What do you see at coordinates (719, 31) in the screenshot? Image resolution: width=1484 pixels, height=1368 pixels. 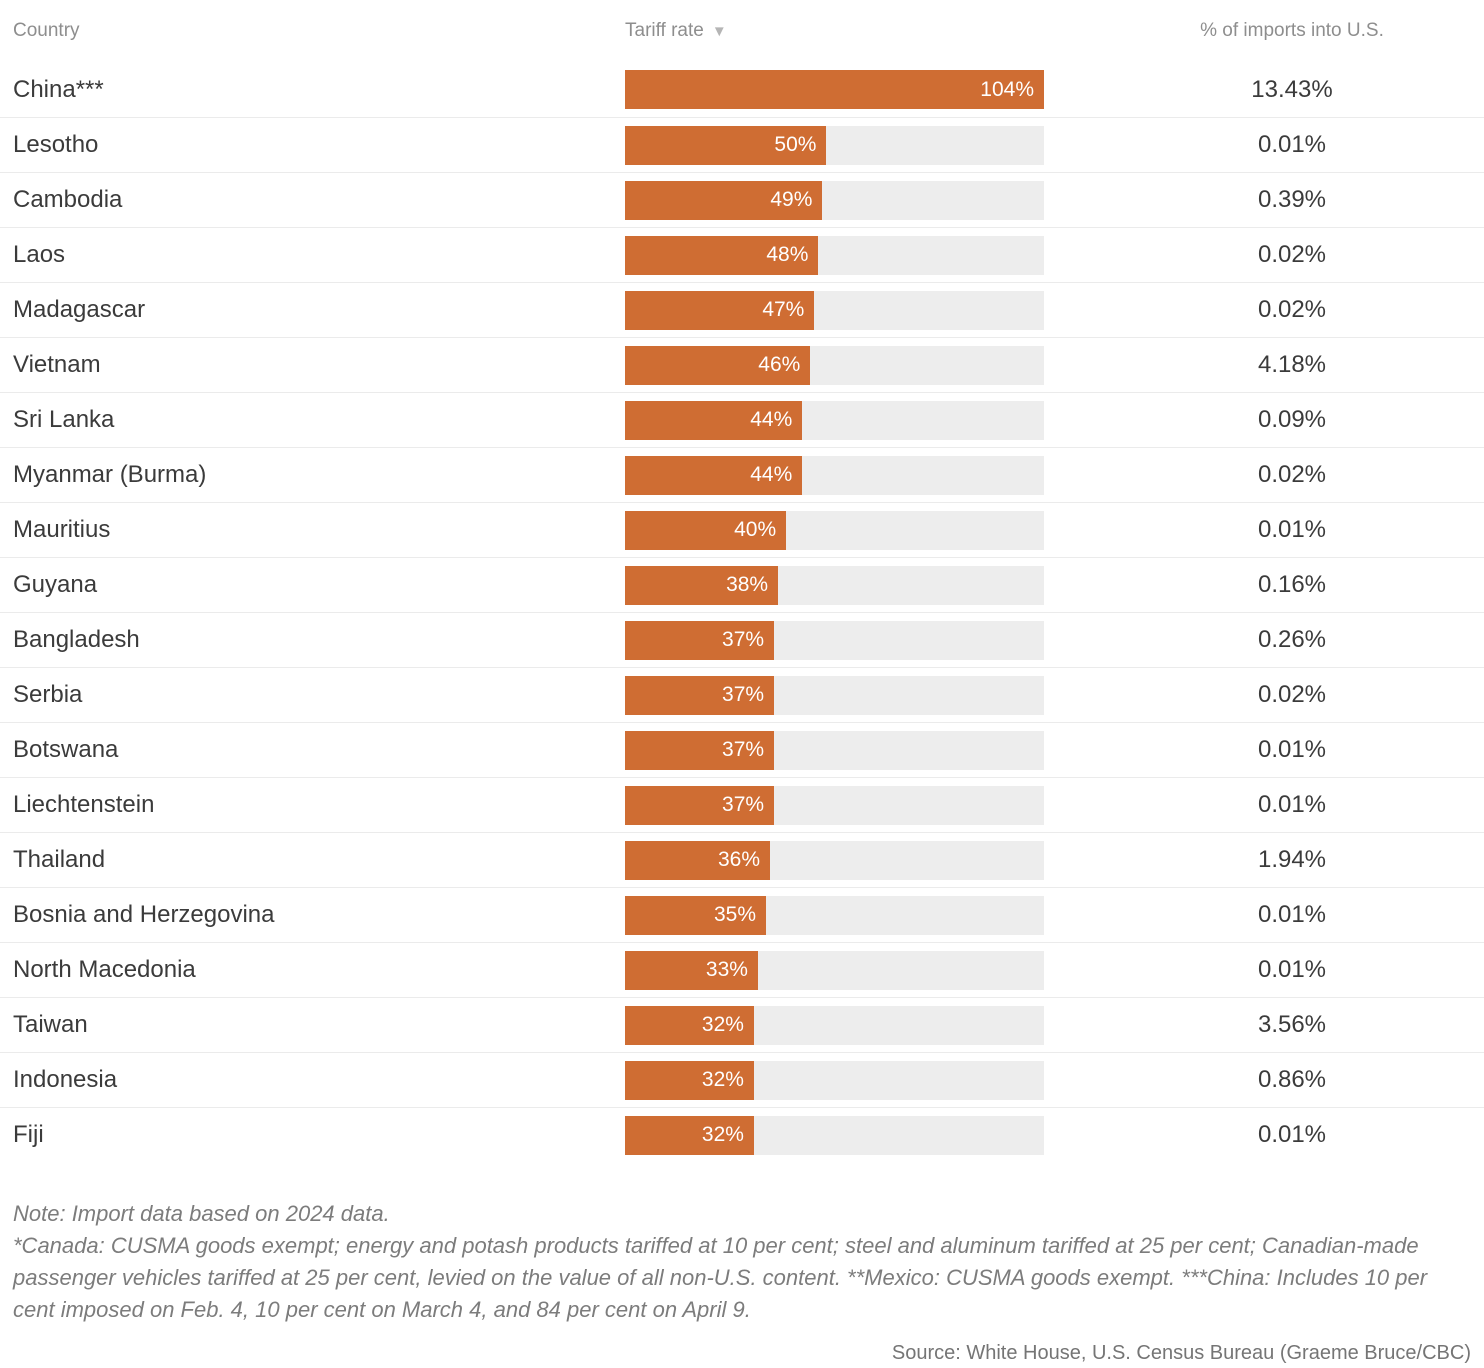 I see `sort-descending-icon: ▼` at bounding box center [719, 31].